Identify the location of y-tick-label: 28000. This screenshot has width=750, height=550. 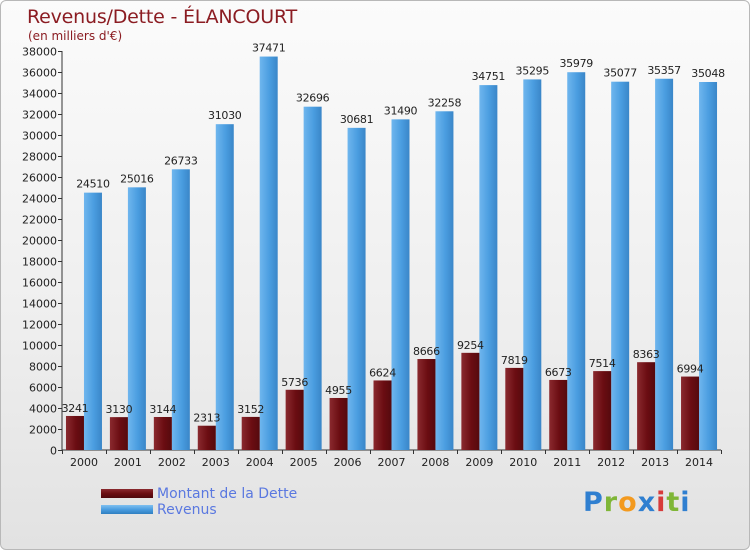
(39, 157).